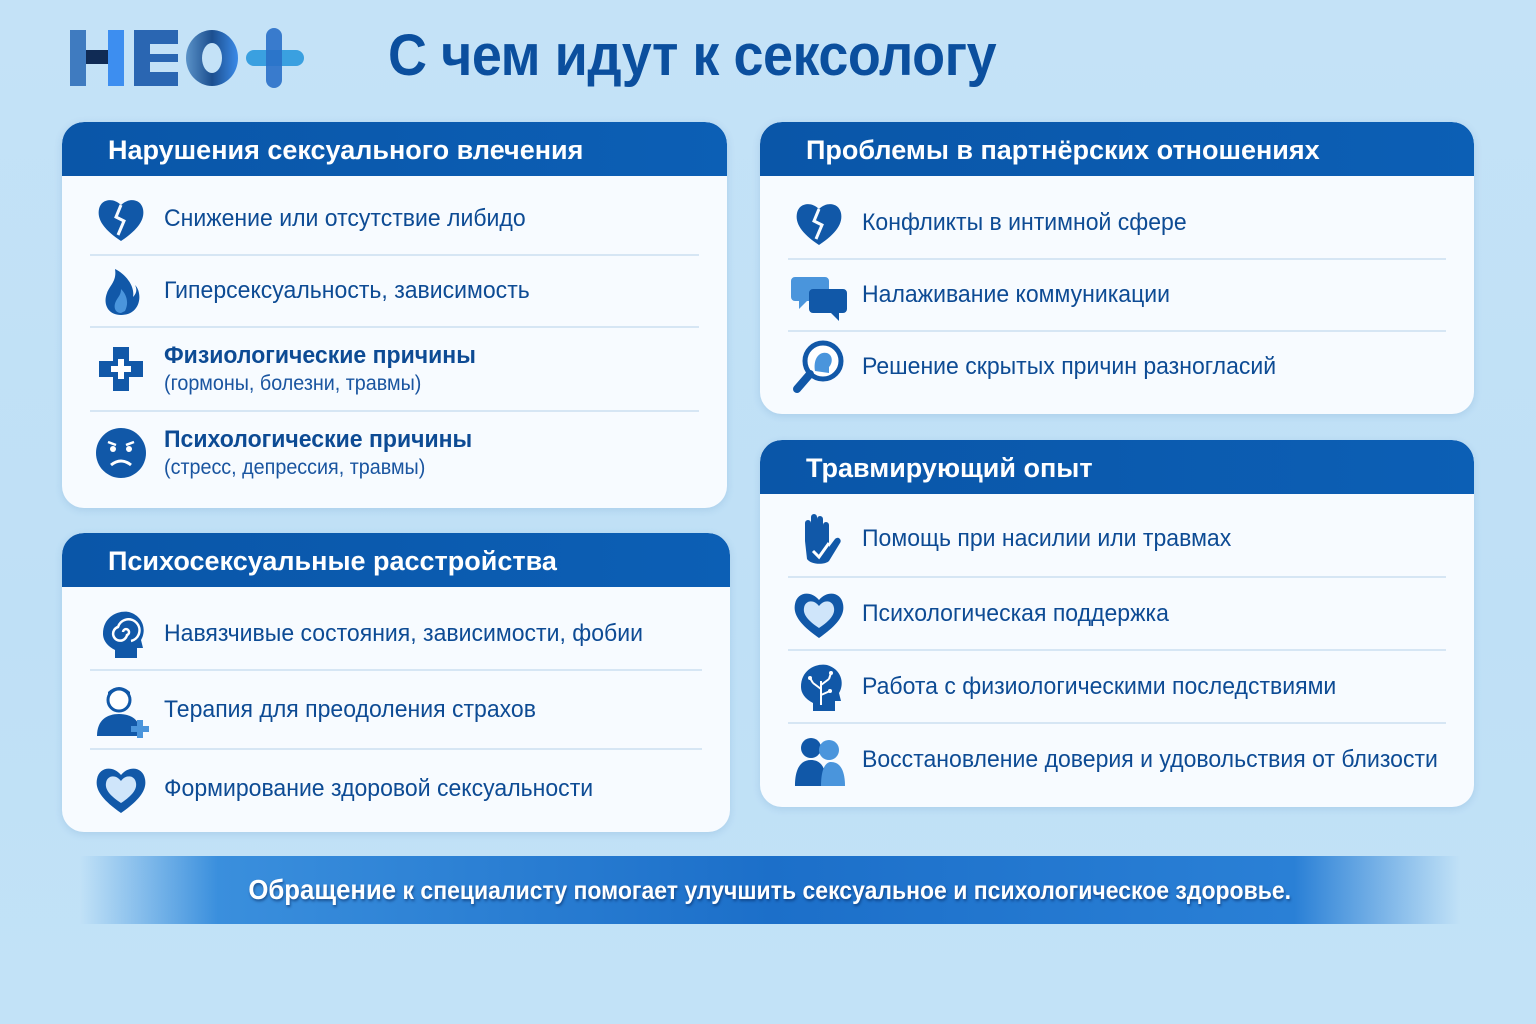  Describe the element at coordinates (1117, 149) in the screenshot. I see `card-title: Проблемы в партнёрских отношениях` at that location.